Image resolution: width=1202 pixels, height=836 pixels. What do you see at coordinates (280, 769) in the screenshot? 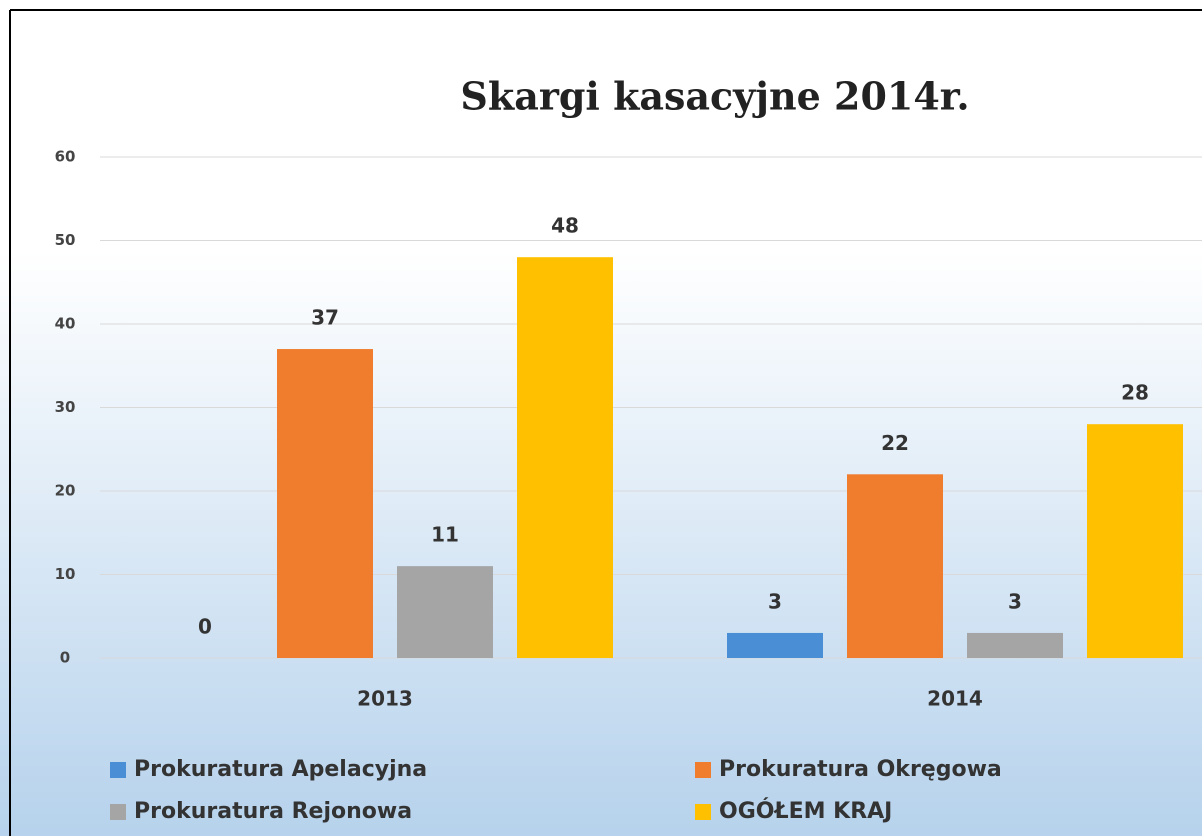
I see `legend-label: Prokuratura Apelacyjna` at bounding box center [280, 769].